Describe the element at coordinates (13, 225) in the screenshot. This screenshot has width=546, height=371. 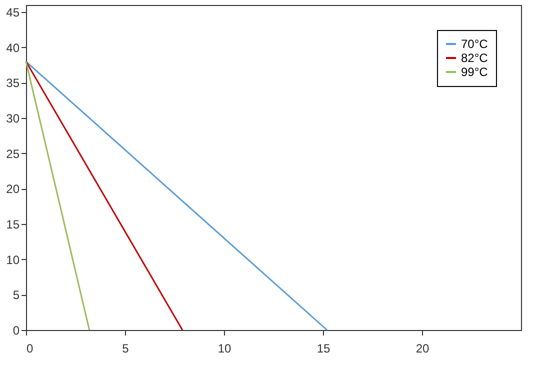
I see `y-tick-label: 15` at that location.